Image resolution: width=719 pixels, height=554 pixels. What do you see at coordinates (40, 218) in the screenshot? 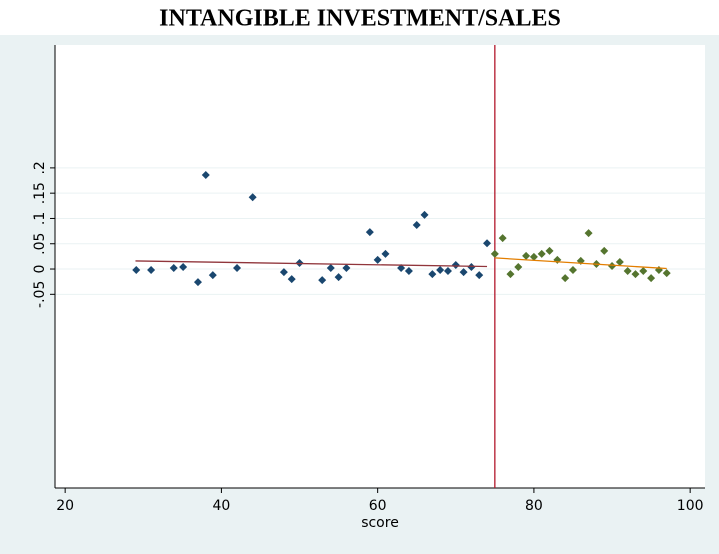
I see `y-tick-label: .1` at bounding box center [40, 218].